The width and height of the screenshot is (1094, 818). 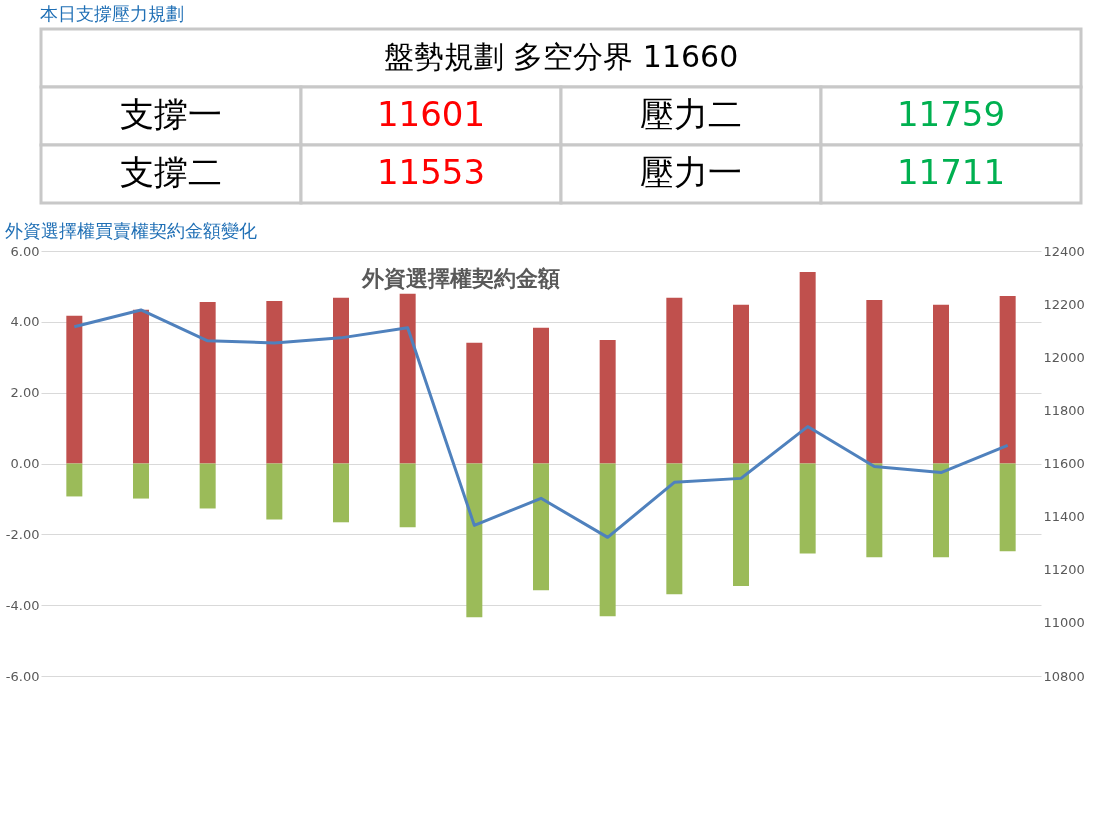 I want to click on y2-tick-label: 11800, so click(x=1064, y=410).